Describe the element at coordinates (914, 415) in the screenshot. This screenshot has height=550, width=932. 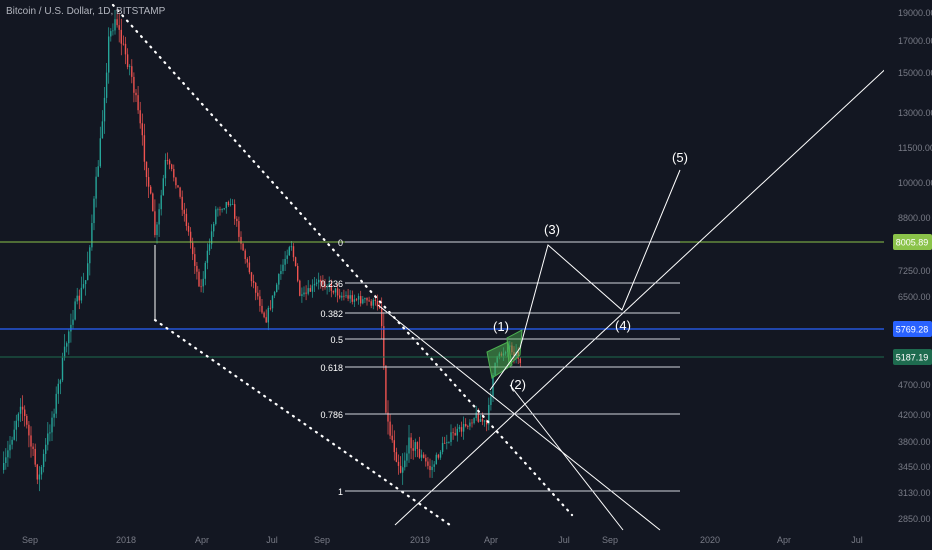
I see `price-tick-label: 4200.00` at that location.